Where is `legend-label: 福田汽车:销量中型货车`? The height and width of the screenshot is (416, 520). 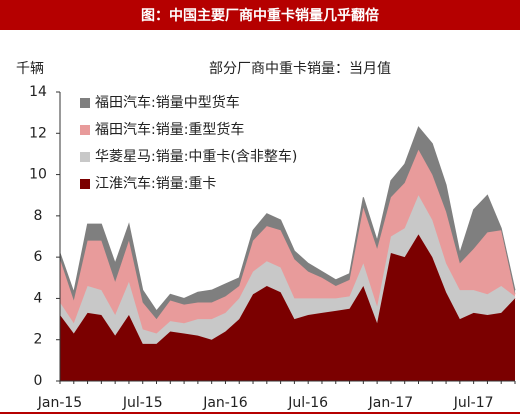
legend-label: 福田汽车:销量中型货车 is located at coordinates (167, 102).